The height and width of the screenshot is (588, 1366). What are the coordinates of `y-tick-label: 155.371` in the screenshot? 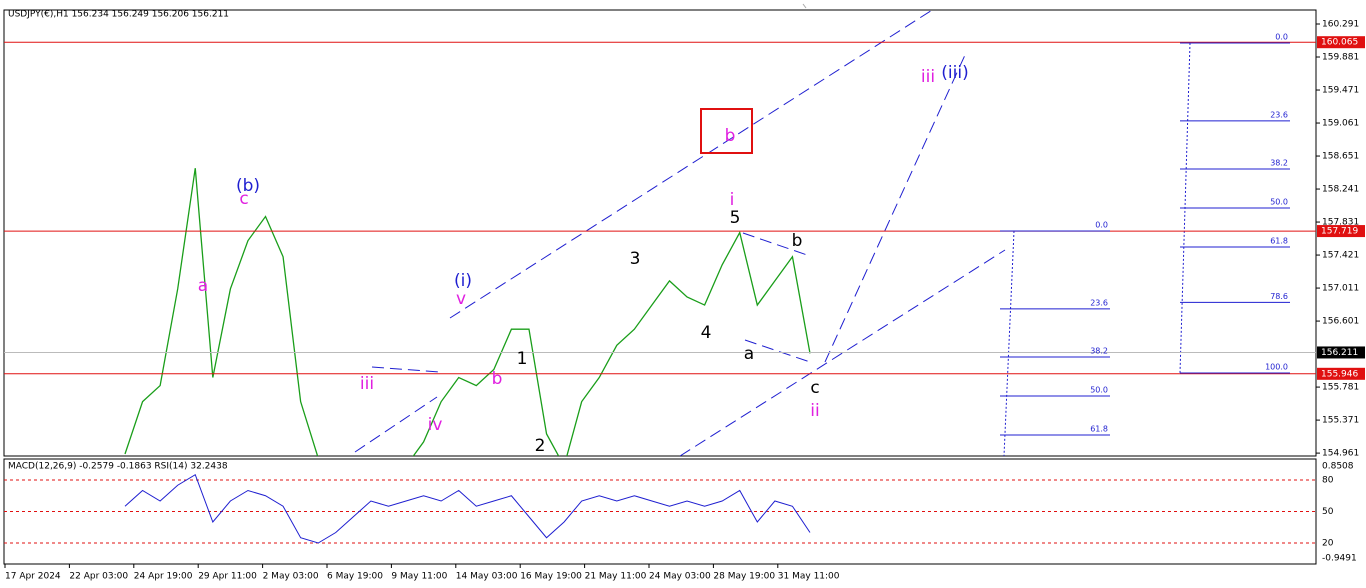 It's located at (1340, 421).